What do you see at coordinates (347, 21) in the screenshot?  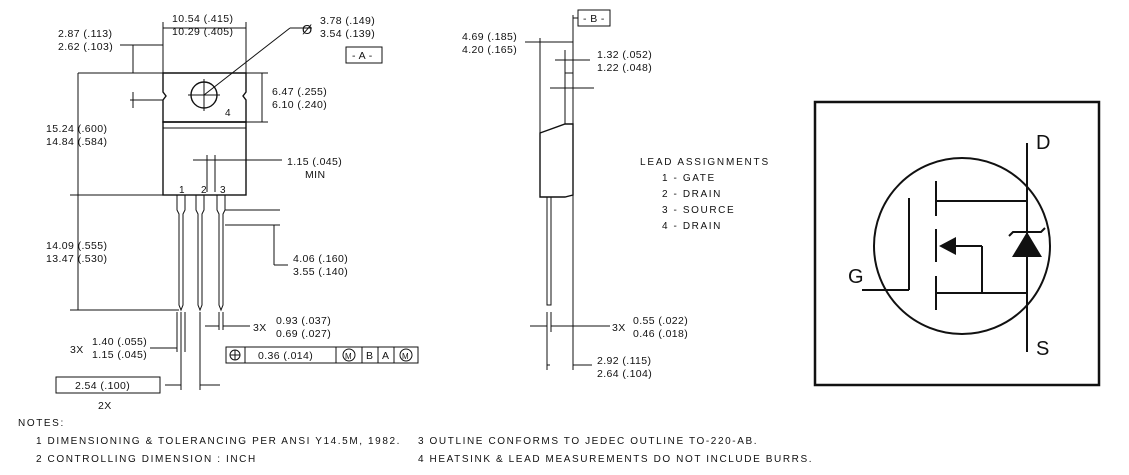 I see `hole-dia-top: 3.78 (.149)` at bounding box center [347, 21].